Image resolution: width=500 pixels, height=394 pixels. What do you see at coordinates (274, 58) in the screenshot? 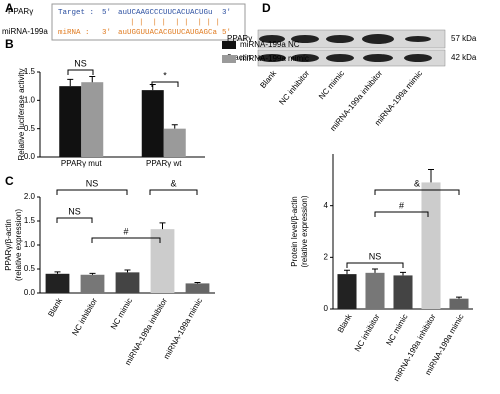
I see `legend-label: miRNA-199a mimic` at bounding box center [274, 58].